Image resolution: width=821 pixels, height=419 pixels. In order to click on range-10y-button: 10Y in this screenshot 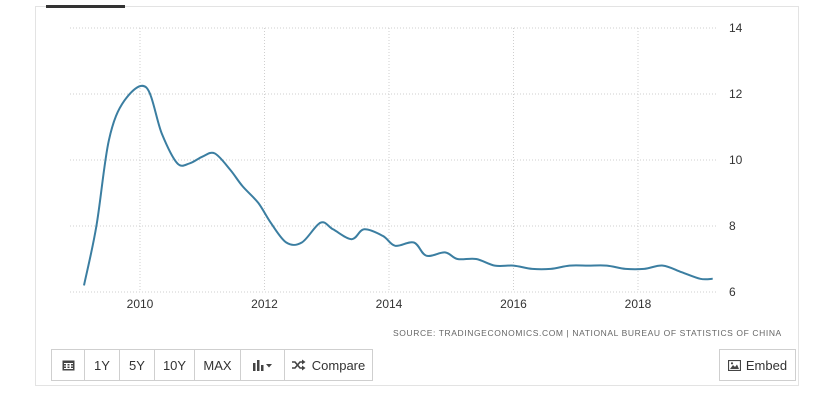, I will do `click(175, 365)`.